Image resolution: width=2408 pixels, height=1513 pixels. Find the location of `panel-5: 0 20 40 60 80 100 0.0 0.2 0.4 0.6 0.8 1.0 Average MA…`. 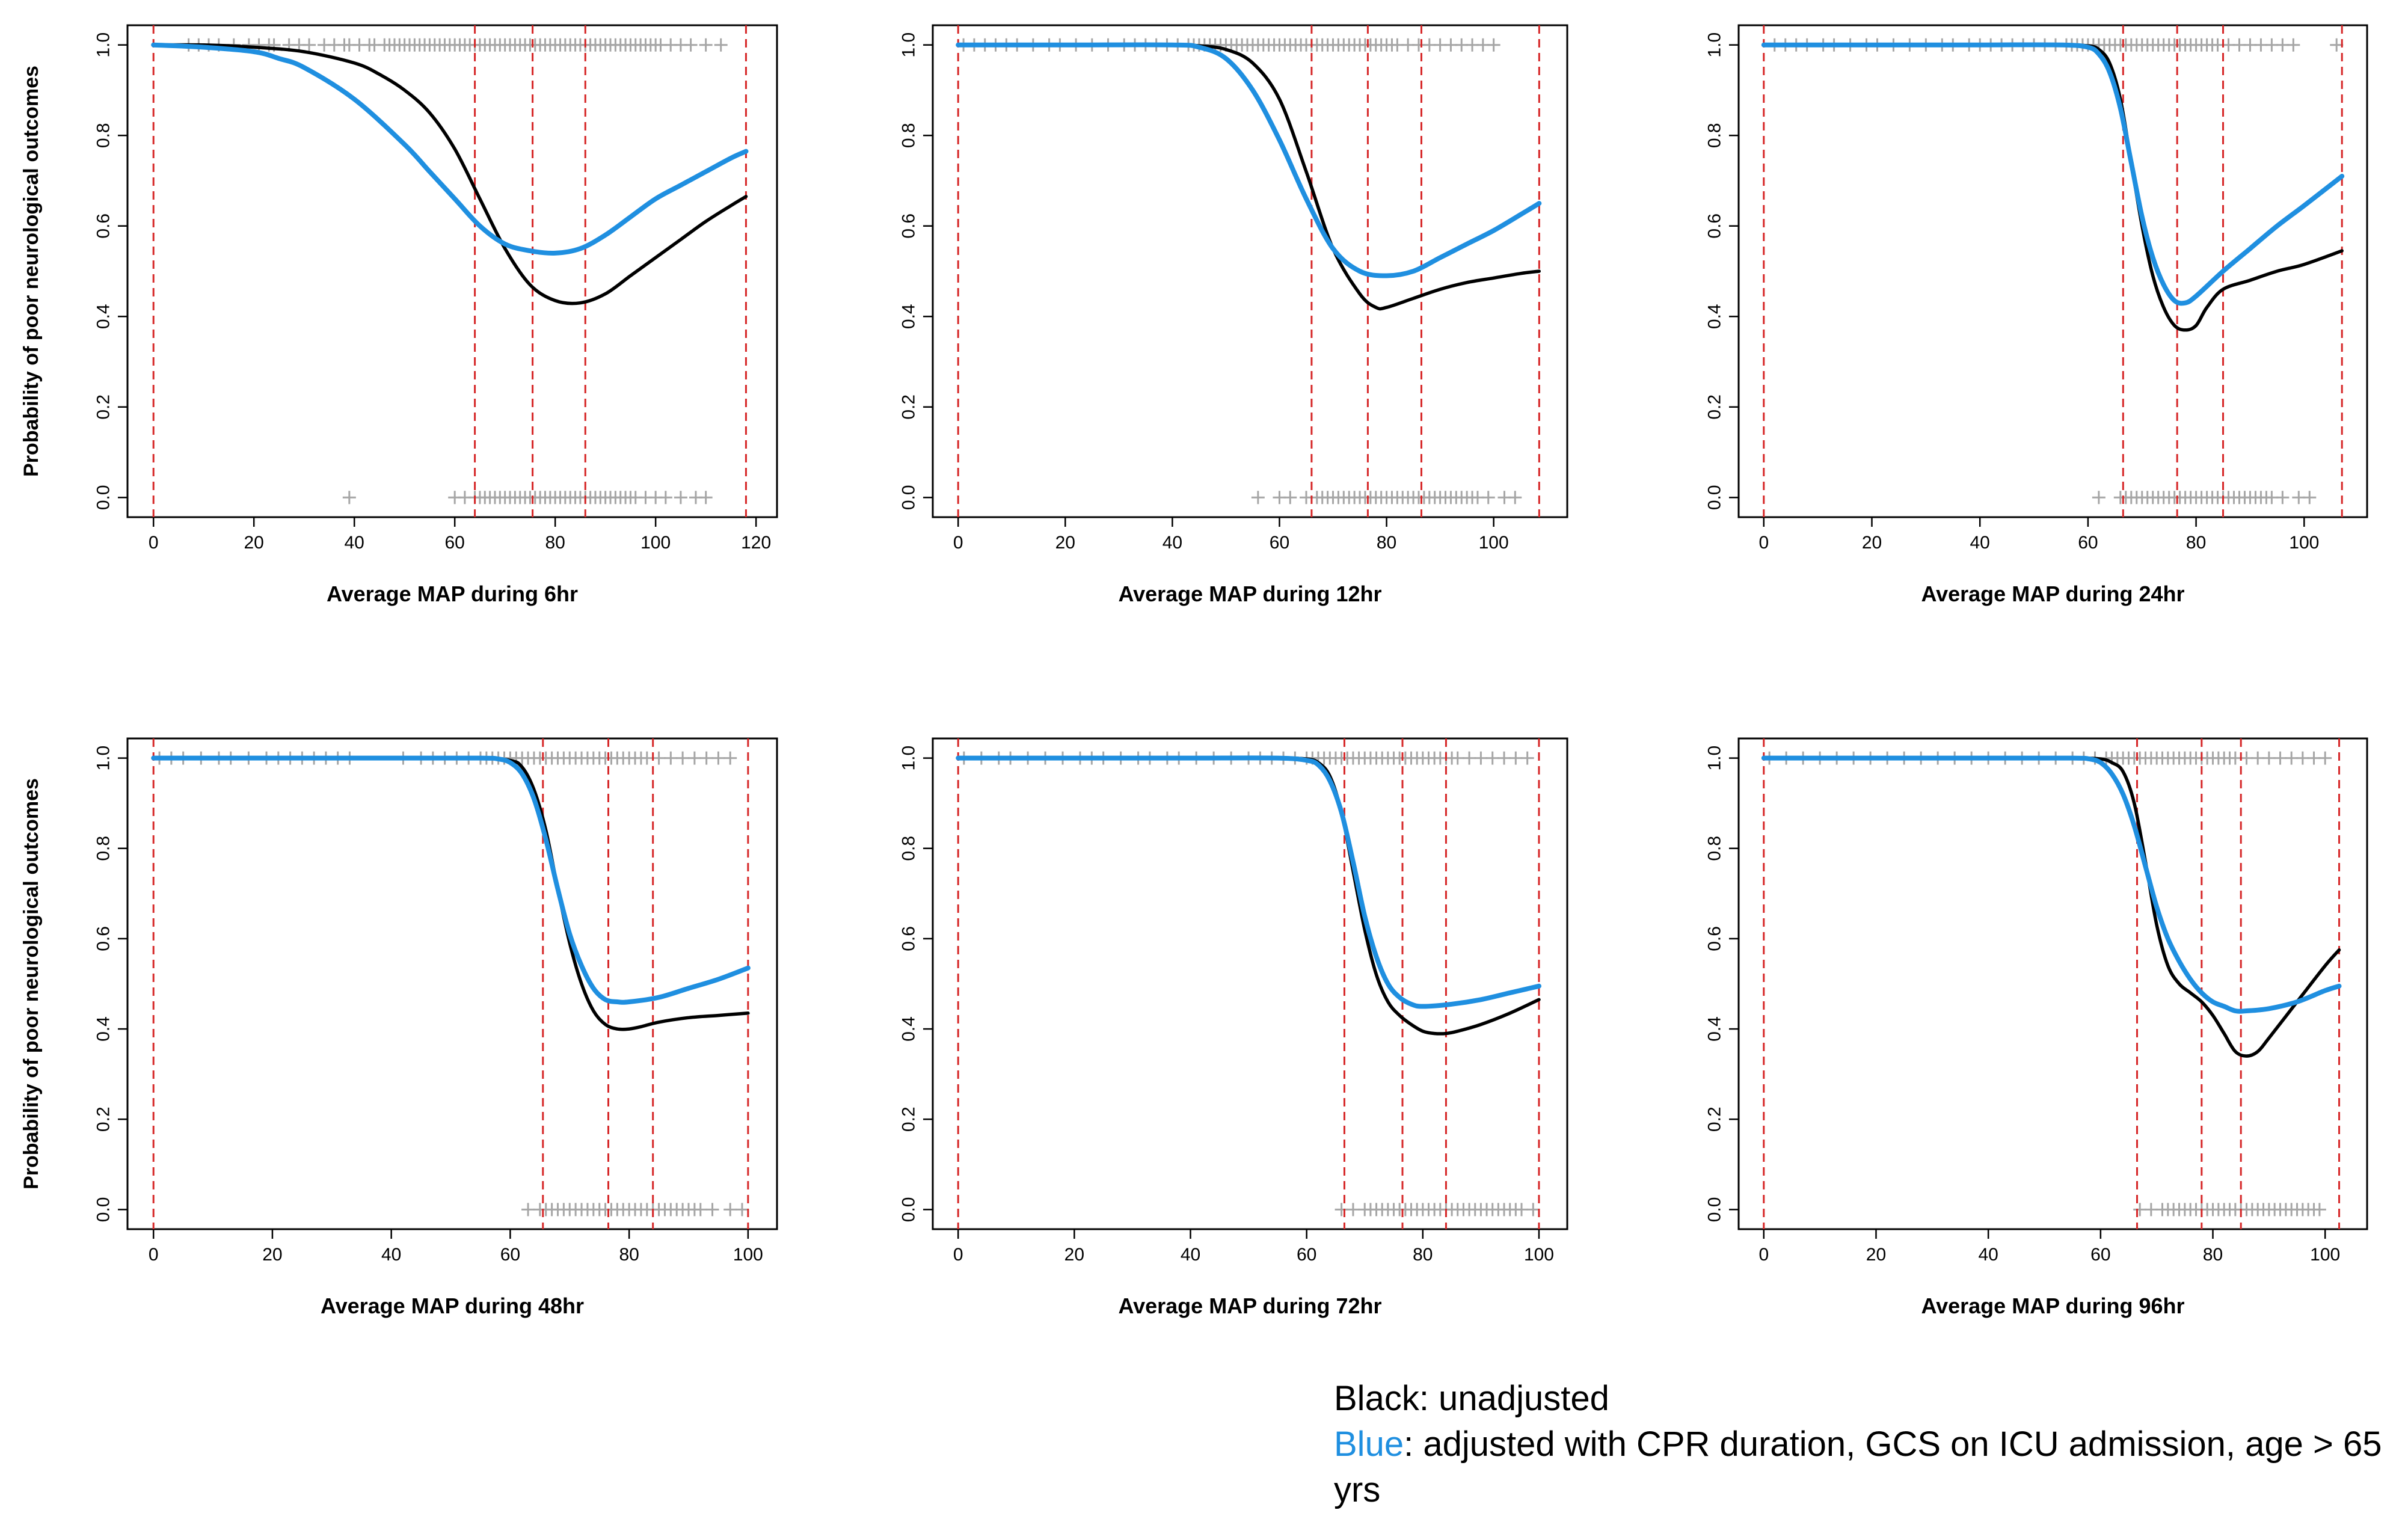

panel-5: 0 20 40 60 80 100 0.0 0.2 0.4 0.6 0.8 1.0 Average MA… is located at coordinates (1233, 1027).